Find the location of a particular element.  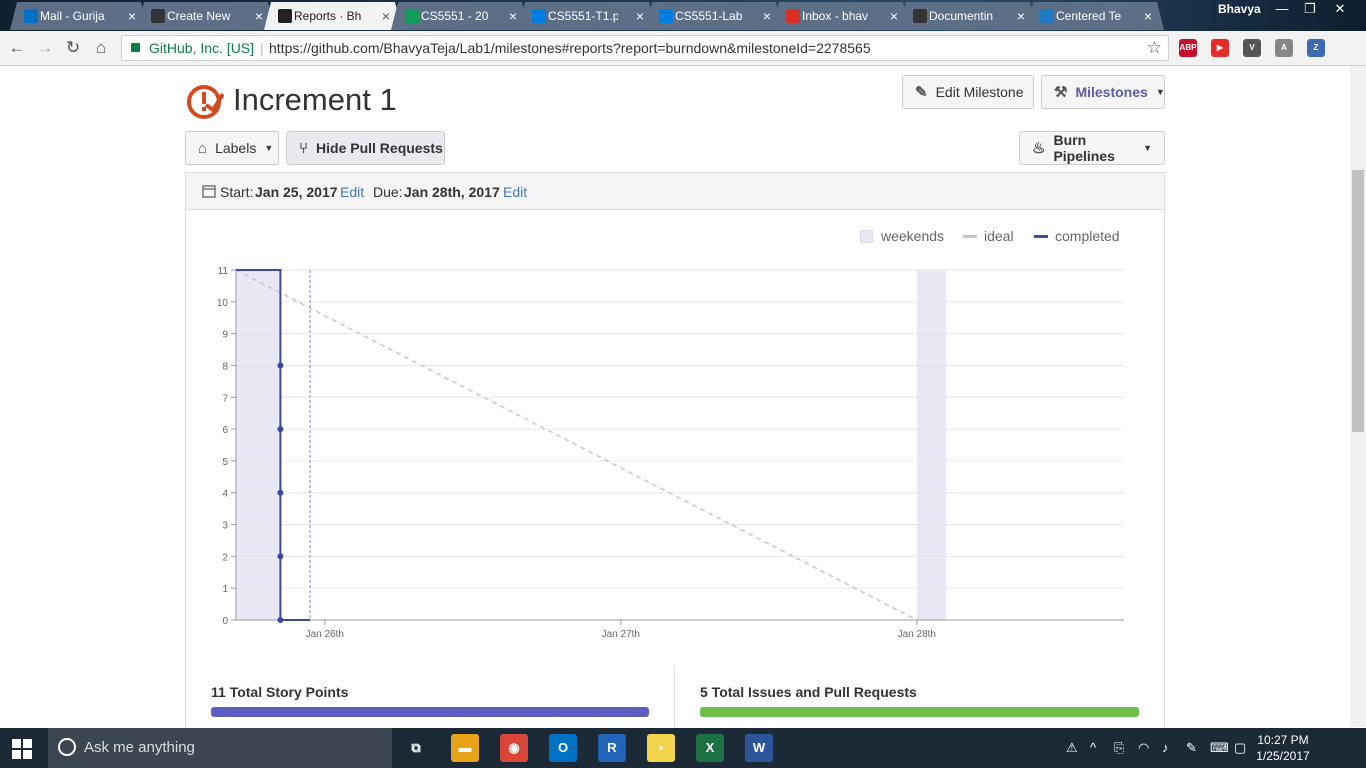

burn-pipelines-dropdown: ♨ Burn Pipelines ▼ is located at coordinates (1092, 148).